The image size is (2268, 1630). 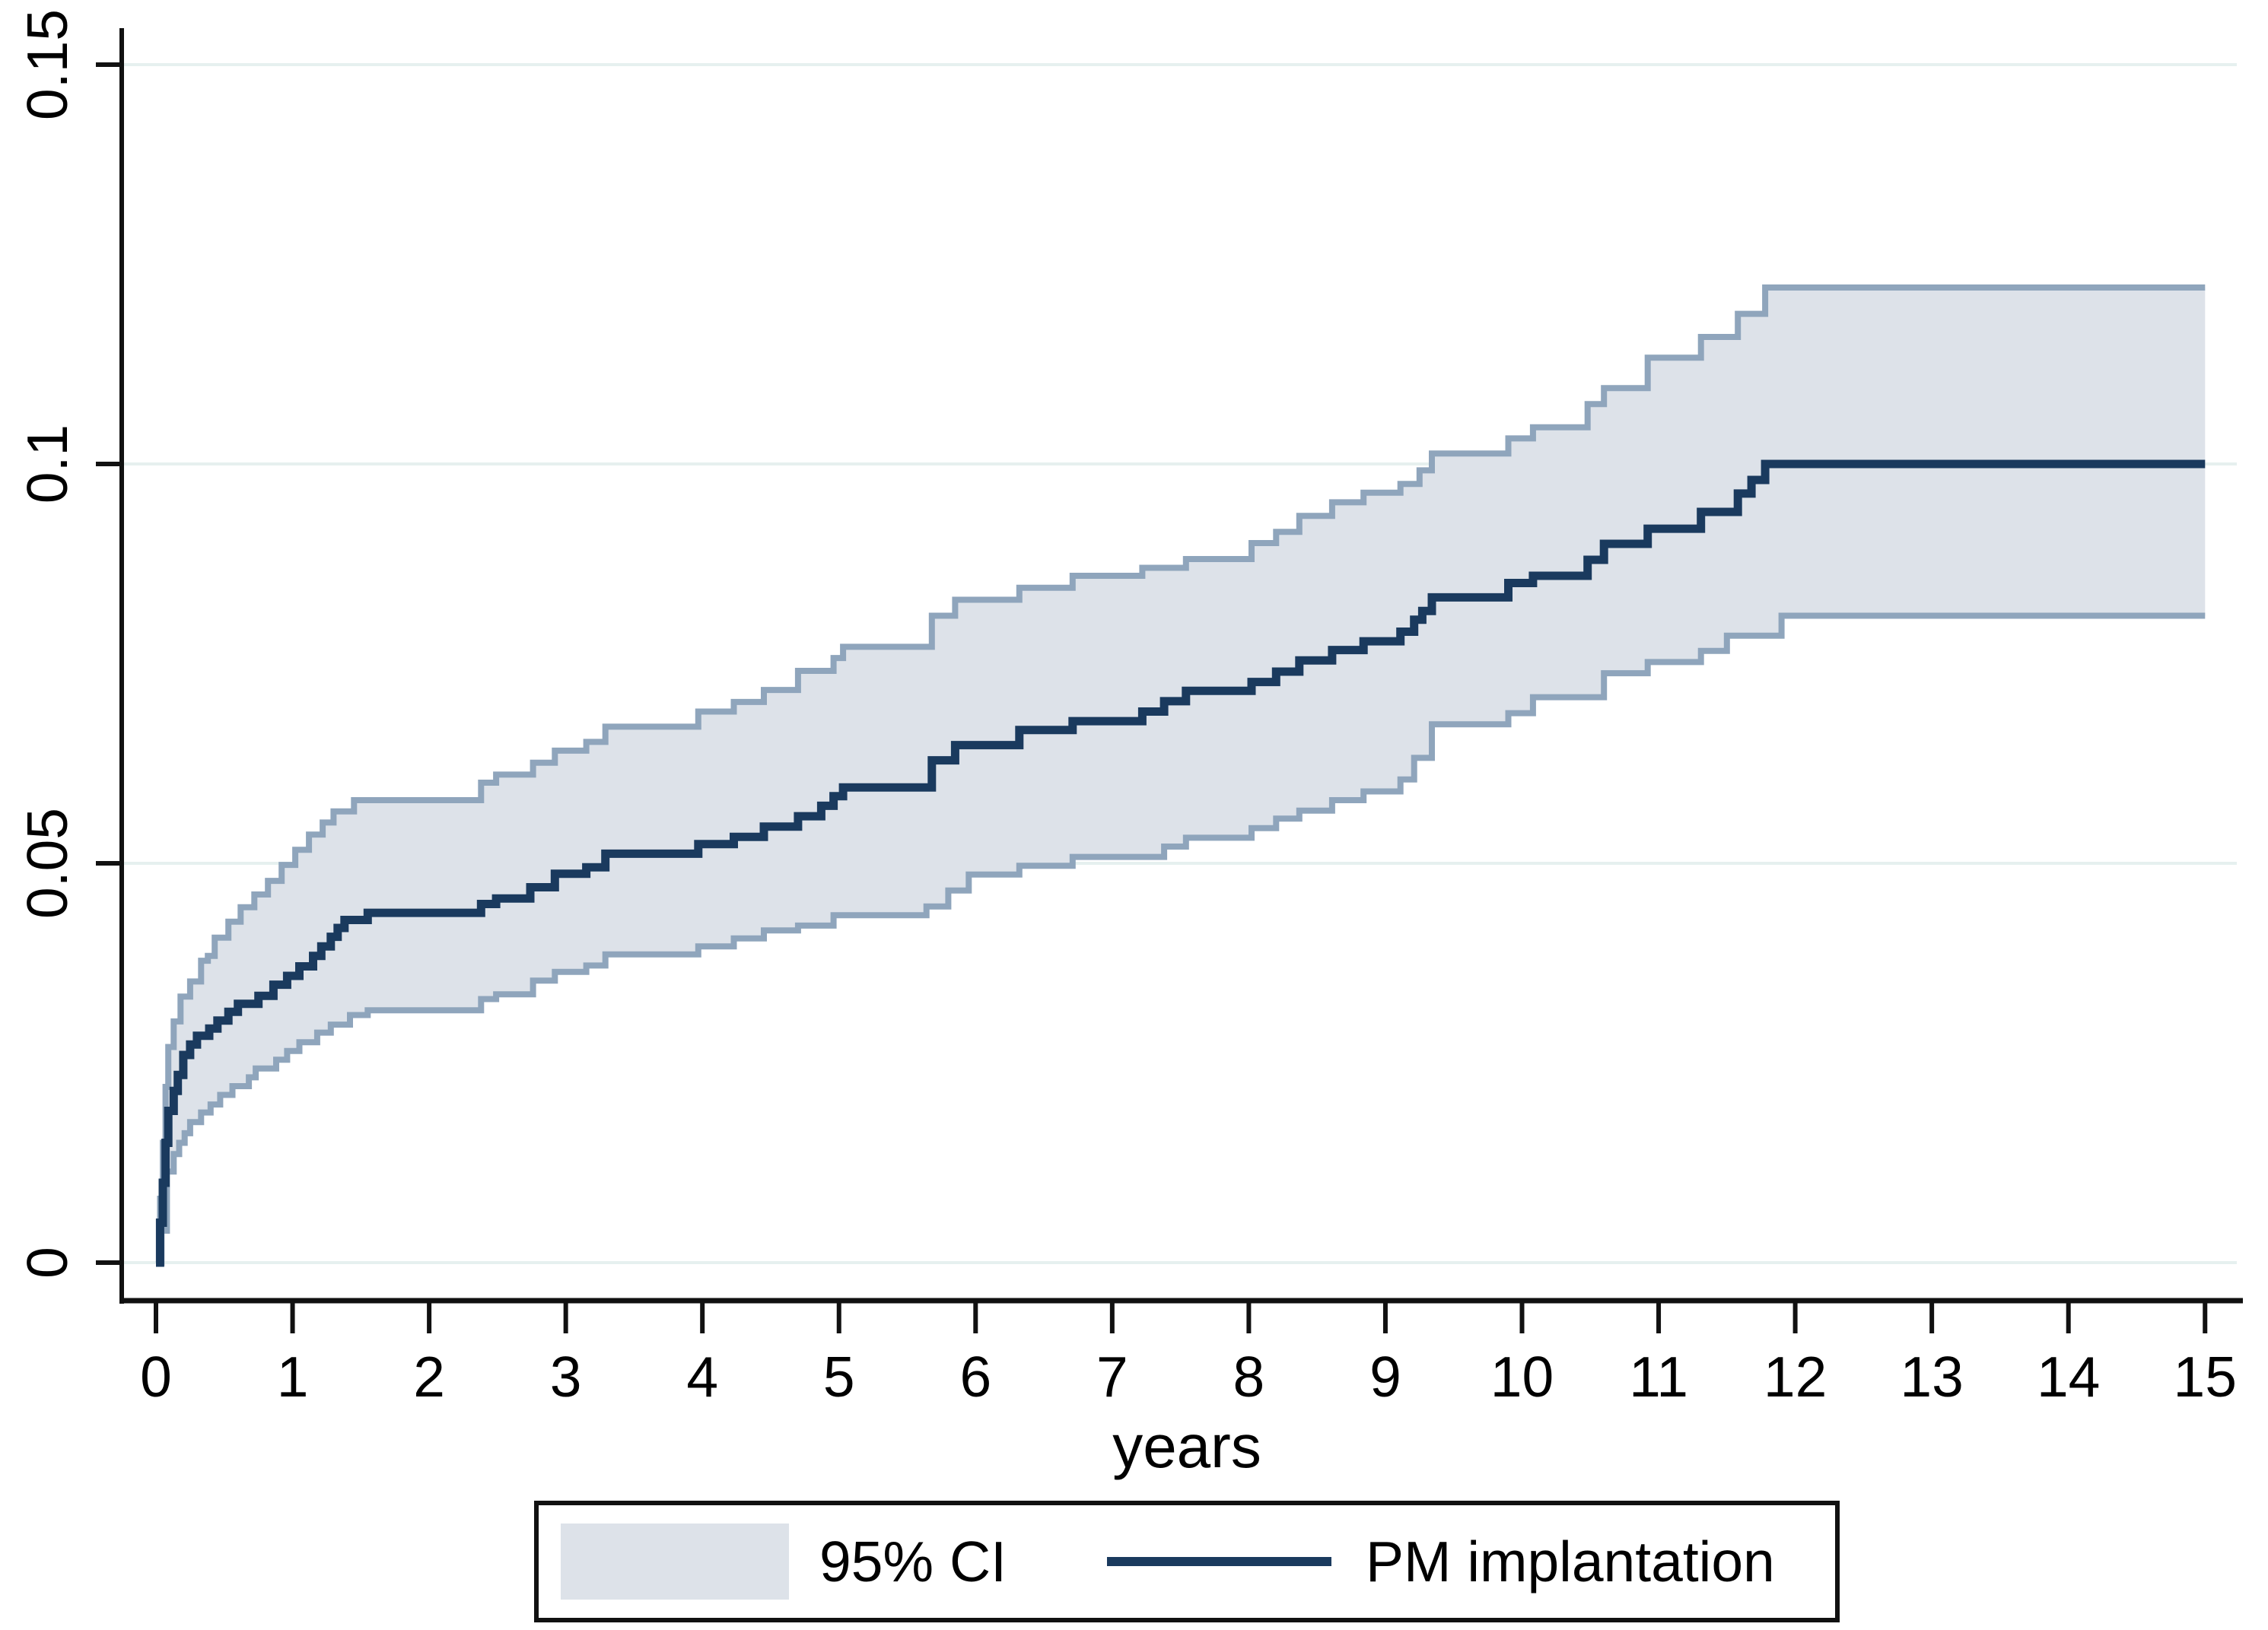 I want to click on x-tick-label: 2, so click(x=429, y=1377).